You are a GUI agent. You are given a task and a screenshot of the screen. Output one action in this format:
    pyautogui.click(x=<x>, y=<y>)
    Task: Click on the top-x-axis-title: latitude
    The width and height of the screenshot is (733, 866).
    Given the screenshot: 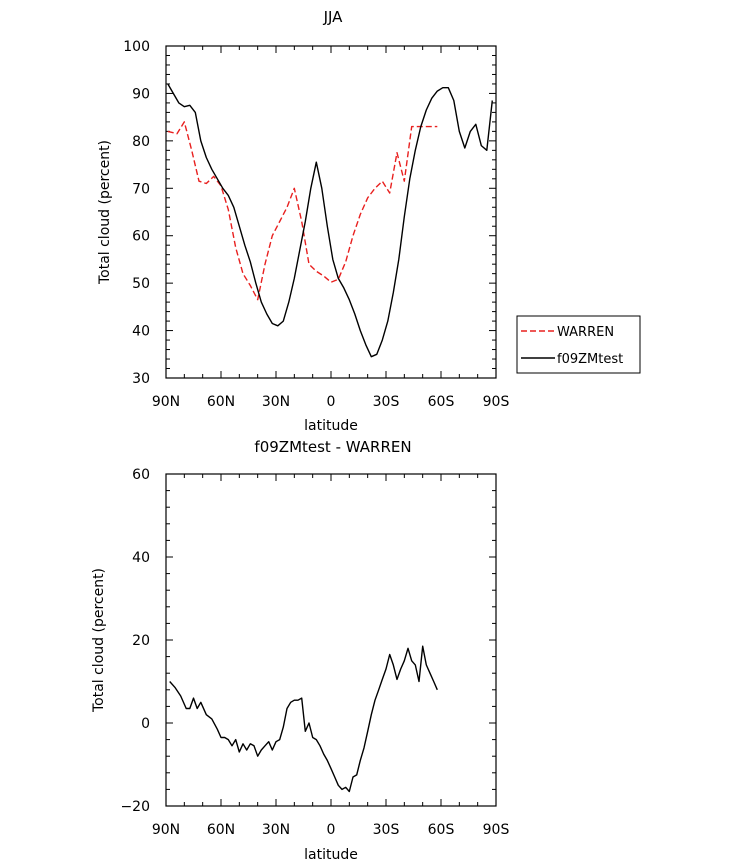 What is the action you would take?
    pyautogui.click(x=331, y=426)
    